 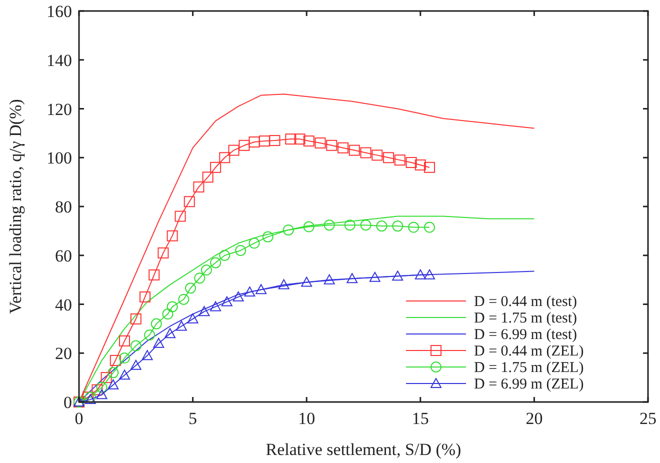 What do you see at coordinates (59, 158) in the screenshot?
I see `y-tick-label: 100` at bounding box center [59, 158].